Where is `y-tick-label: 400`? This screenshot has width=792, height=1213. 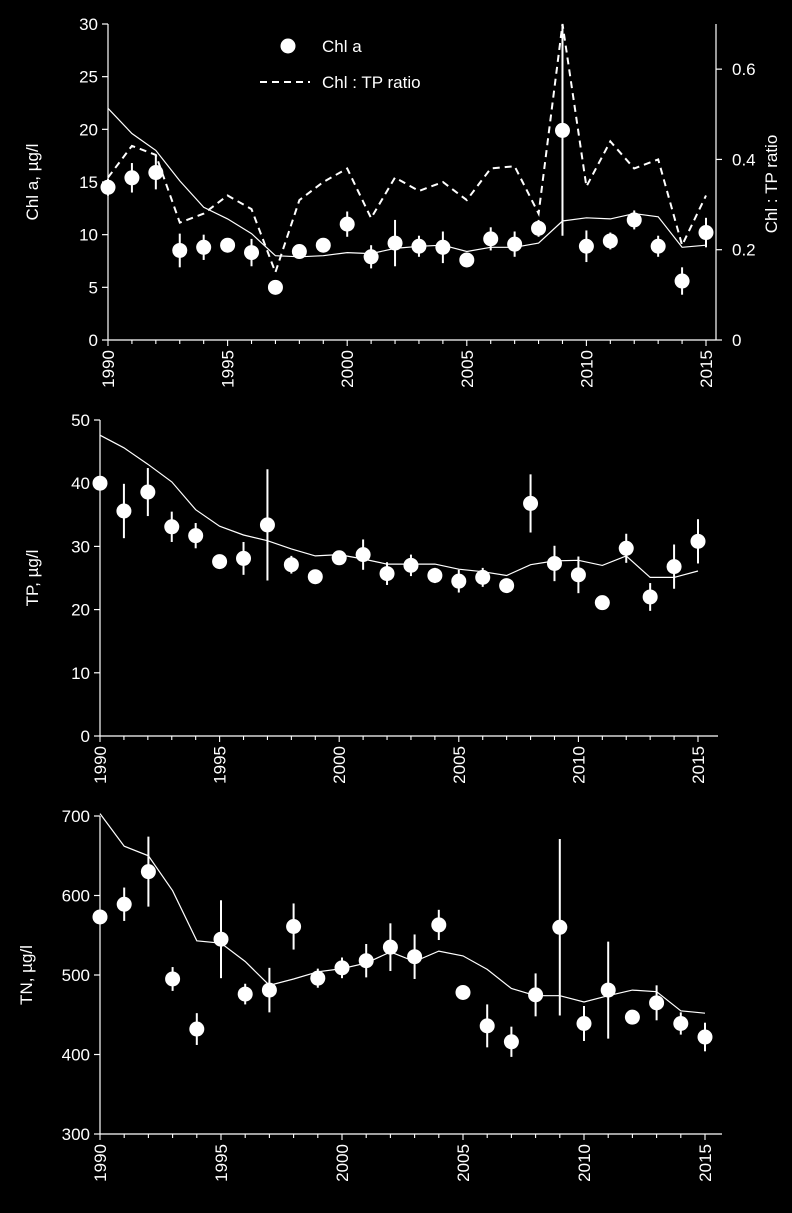
y-tick-label: 400 is located at coordinates (76, 1055).